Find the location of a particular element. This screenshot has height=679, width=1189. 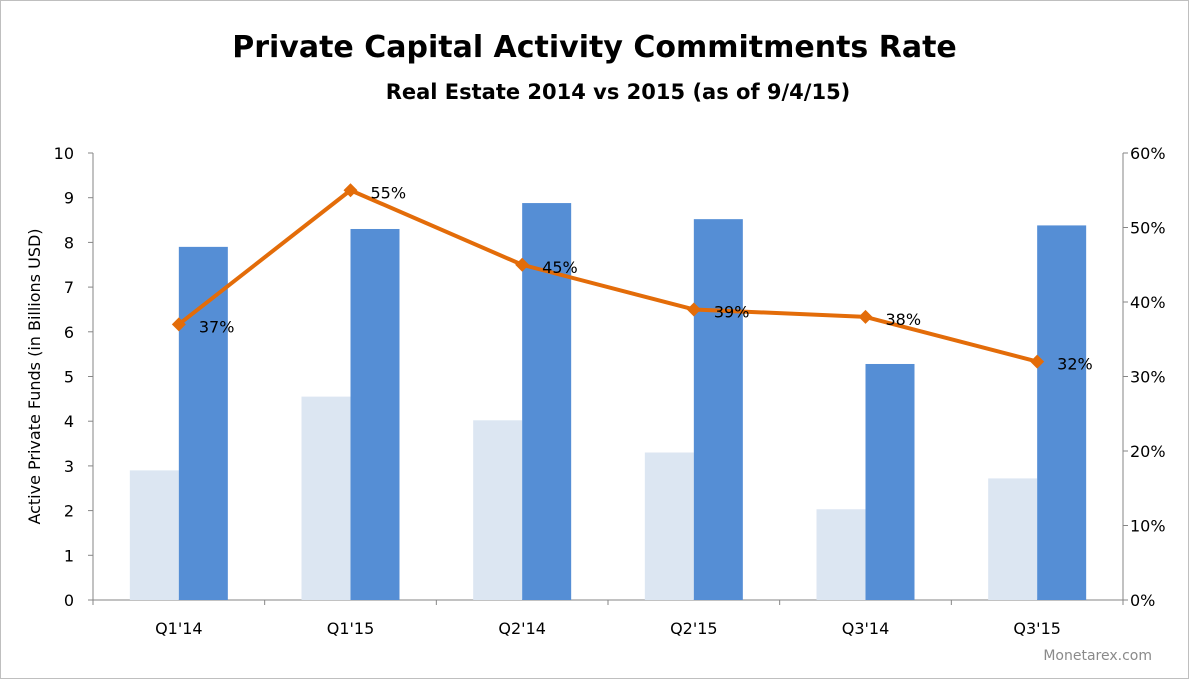

x-category-label: Q3'14 is located at coordinates (866, 628).